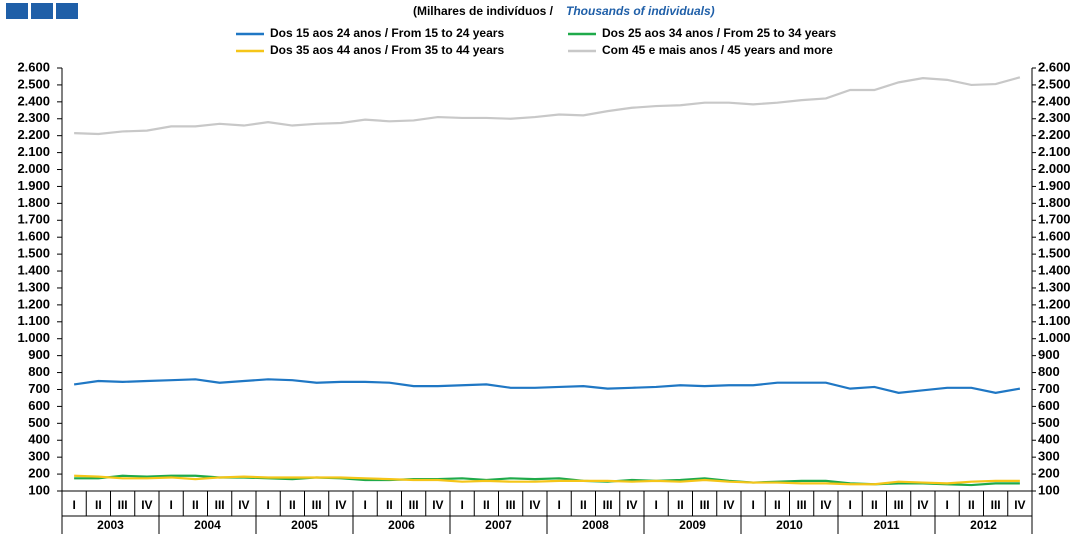 This screenshot has width=1092, height=534. Describe the element at coordinates (1054, 253) in the screenshot. I see `y2-tick-label: 1.500` at that location.